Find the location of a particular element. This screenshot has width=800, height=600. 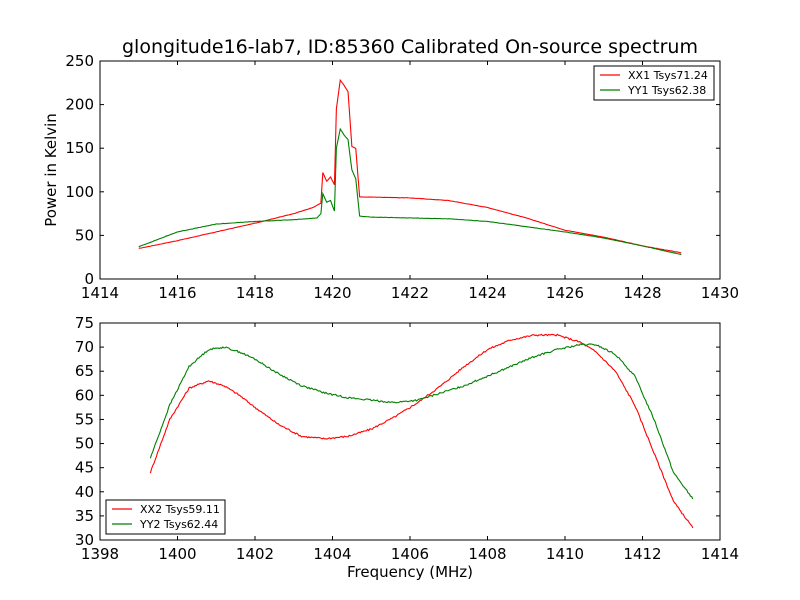

legend-label: XX1 Tsys71.24 is located at coordinates (668, 75).